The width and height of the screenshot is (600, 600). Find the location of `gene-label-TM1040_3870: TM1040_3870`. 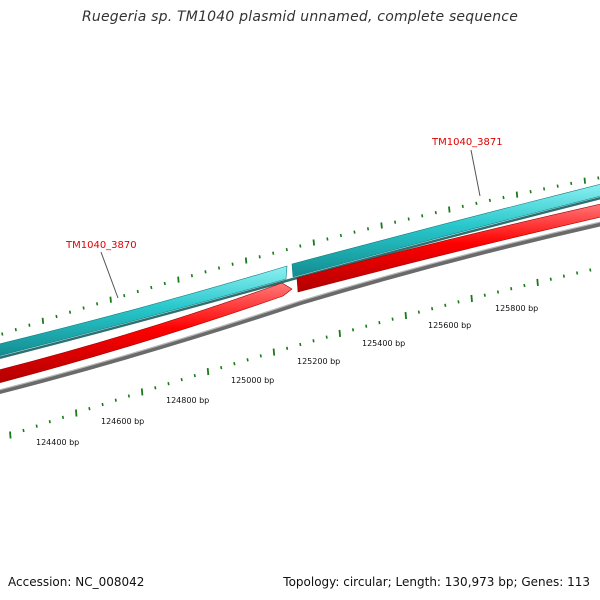

gene-label-TM1040_3870: TM1040_3870 is located at coordinates (101, 245).